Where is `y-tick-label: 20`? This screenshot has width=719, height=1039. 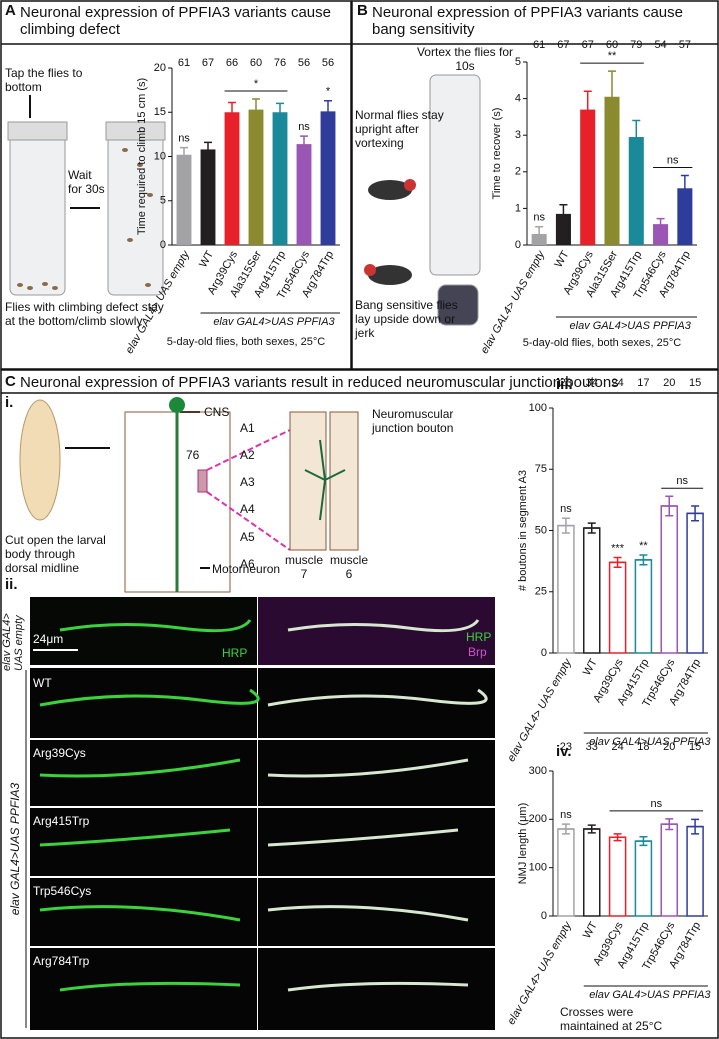 y-tick-label: 20 is located at coordinates (160, 68).